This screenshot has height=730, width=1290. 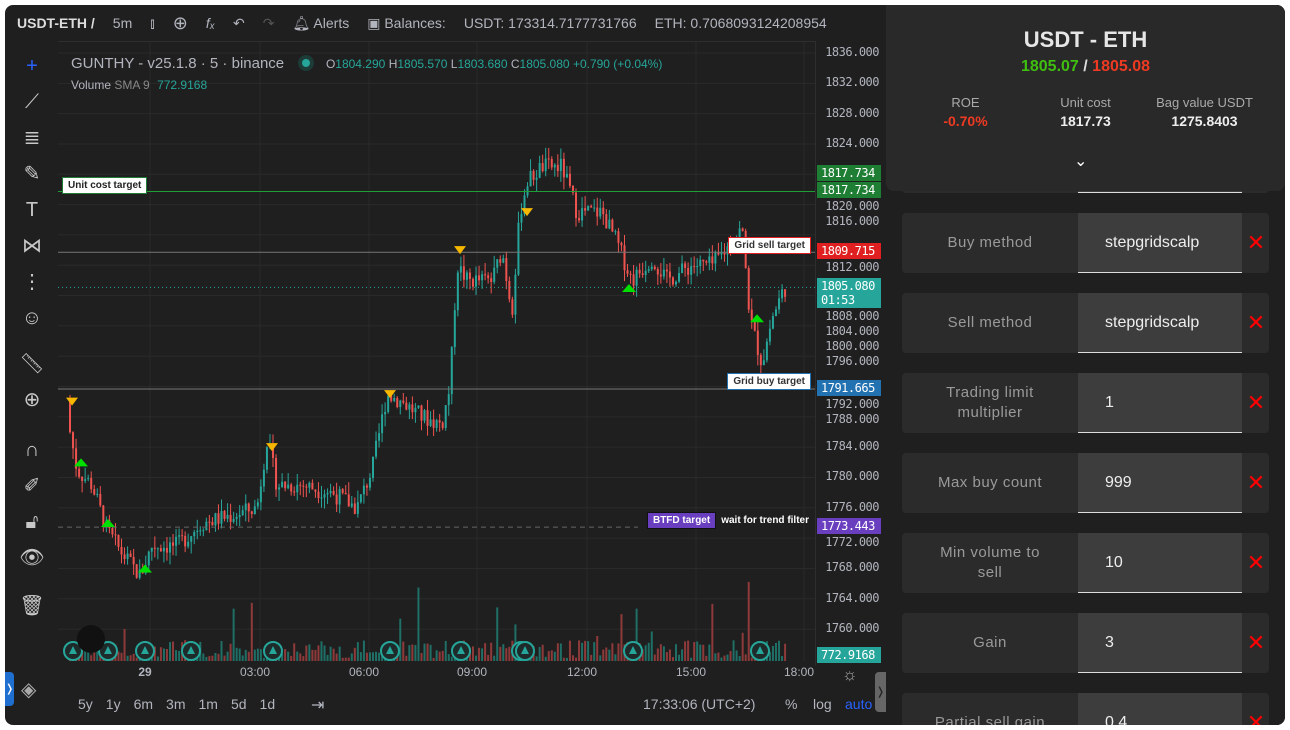 What do you see at coordinates (32, 66) in the screenshot?
I see `crosshair-icon: +` at bounding box center [32, 66].